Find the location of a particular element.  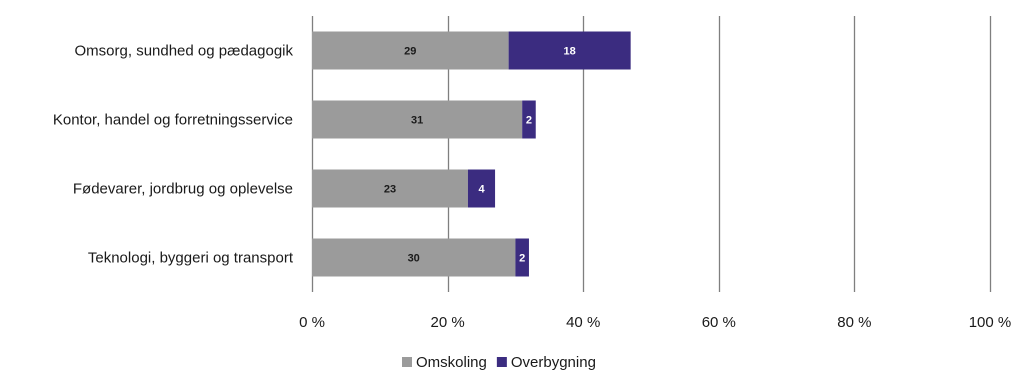

category-label-1: Kontor, handel og forretningsservice is located at coordinates (173, 120).